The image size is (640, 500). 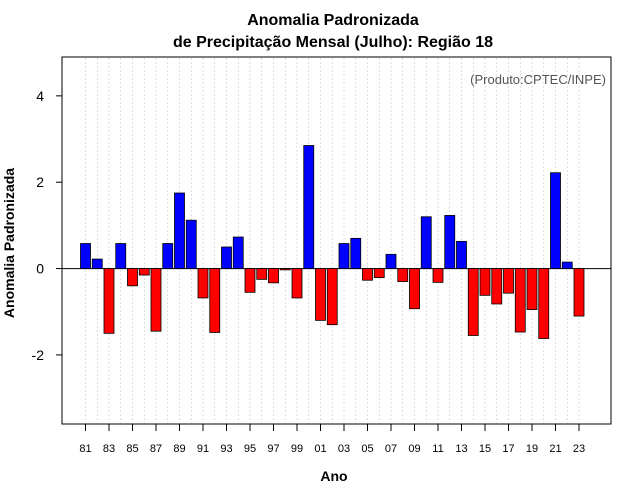 What do you see at coordinates (333, 20) in the screenshot?
I see `chart-title-line1: Anomalia Padronizada` at bounding box center [333, 20].